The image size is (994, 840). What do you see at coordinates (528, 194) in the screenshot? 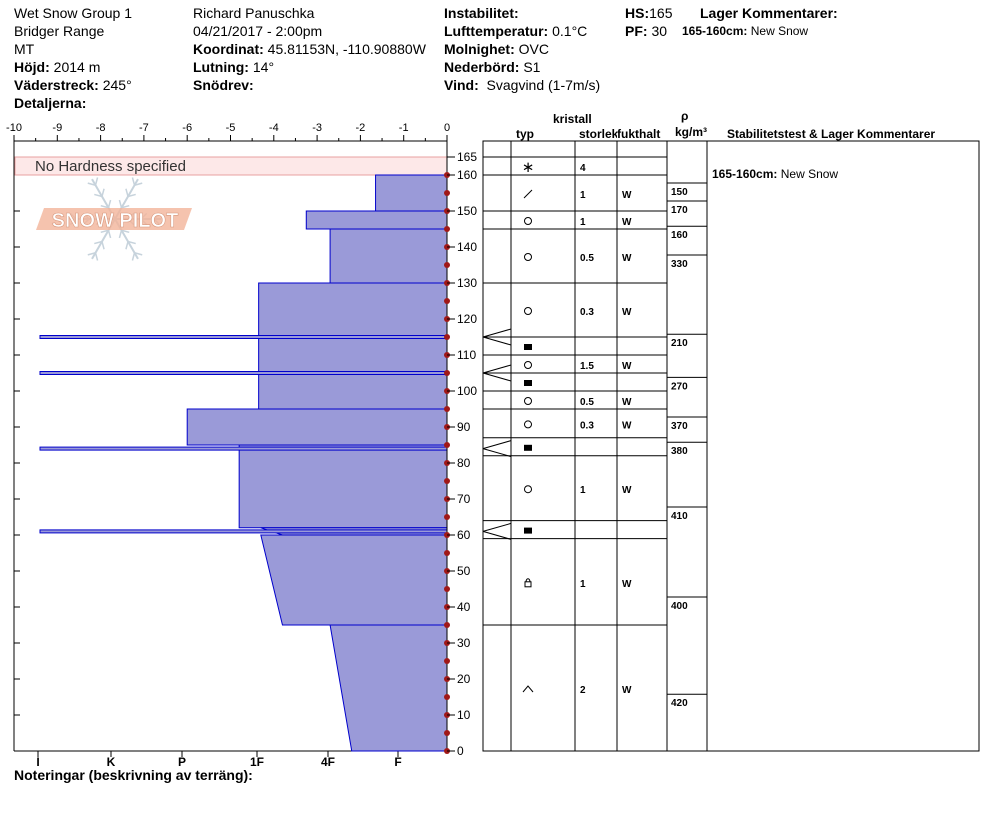
I see `decomposed-icon` at bounding box center [528, 194].